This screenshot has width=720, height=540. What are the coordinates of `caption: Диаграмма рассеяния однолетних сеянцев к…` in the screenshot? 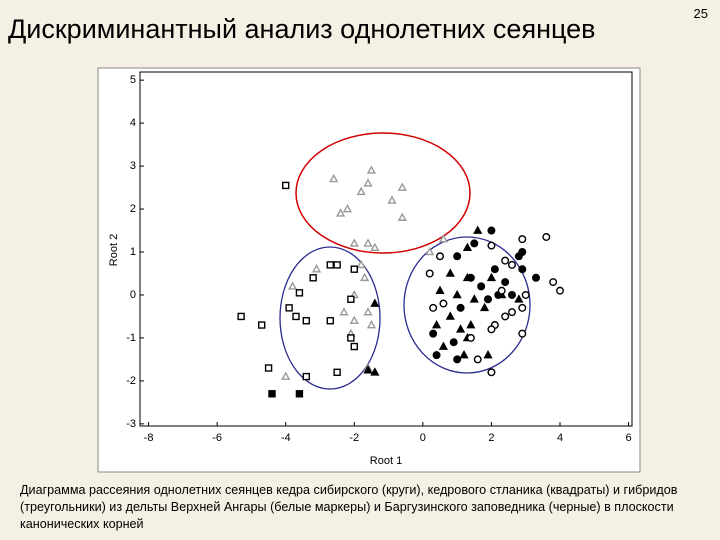 It's located at (349, 507).